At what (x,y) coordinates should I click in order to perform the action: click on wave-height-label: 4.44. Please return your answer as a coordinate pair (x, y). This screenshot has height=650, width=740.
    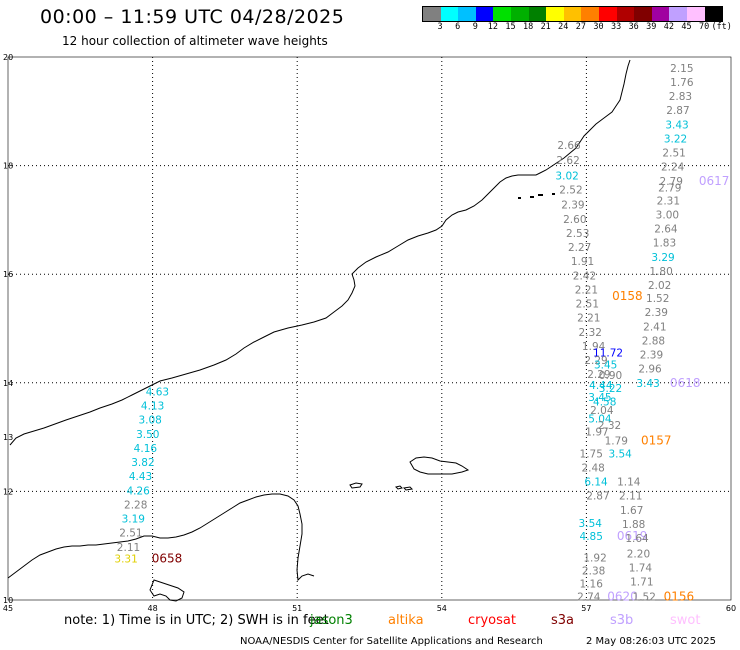
    Looking at the image, I should click on (601, 386).